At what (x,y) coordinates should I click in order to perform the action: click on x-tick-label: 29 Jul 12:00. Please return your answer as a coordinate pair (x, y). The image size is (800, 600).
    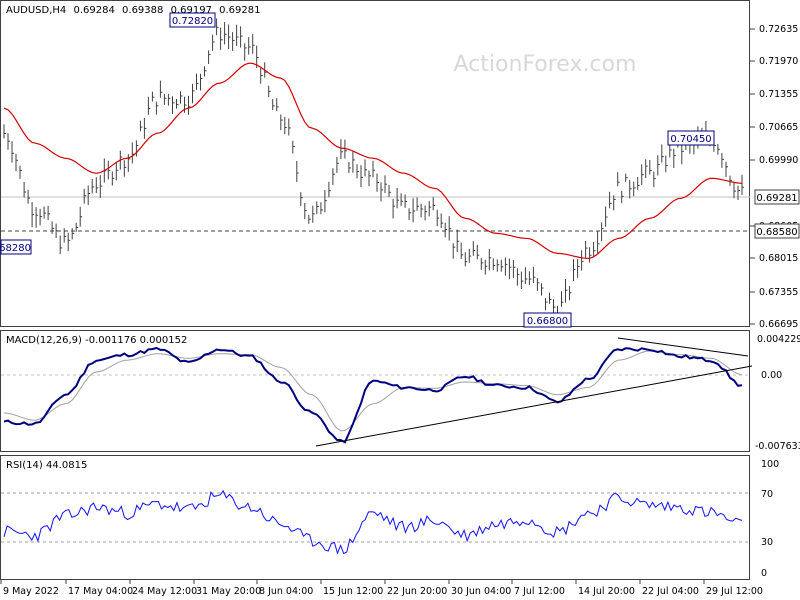
    Looking at the image, I should click on (734, 591).